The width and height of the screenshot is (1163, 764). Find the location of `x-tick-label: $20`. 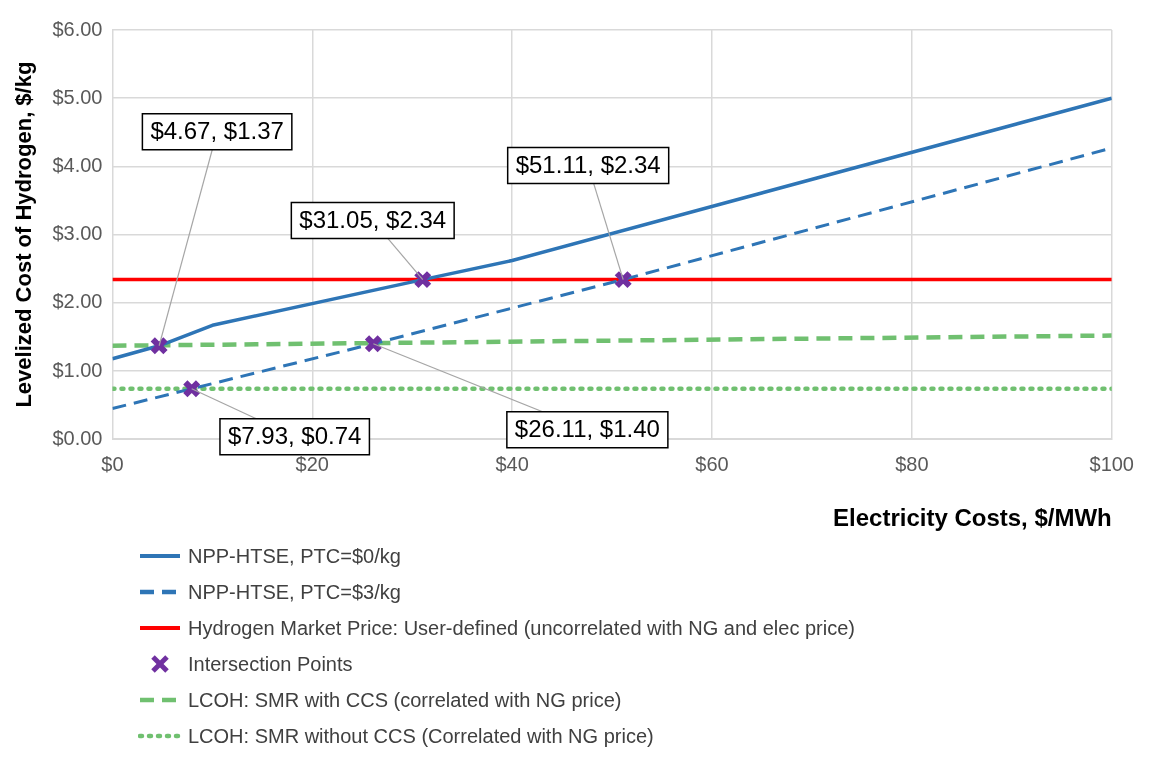

x-tick-label: $20 is located at coordinates (312, 463).